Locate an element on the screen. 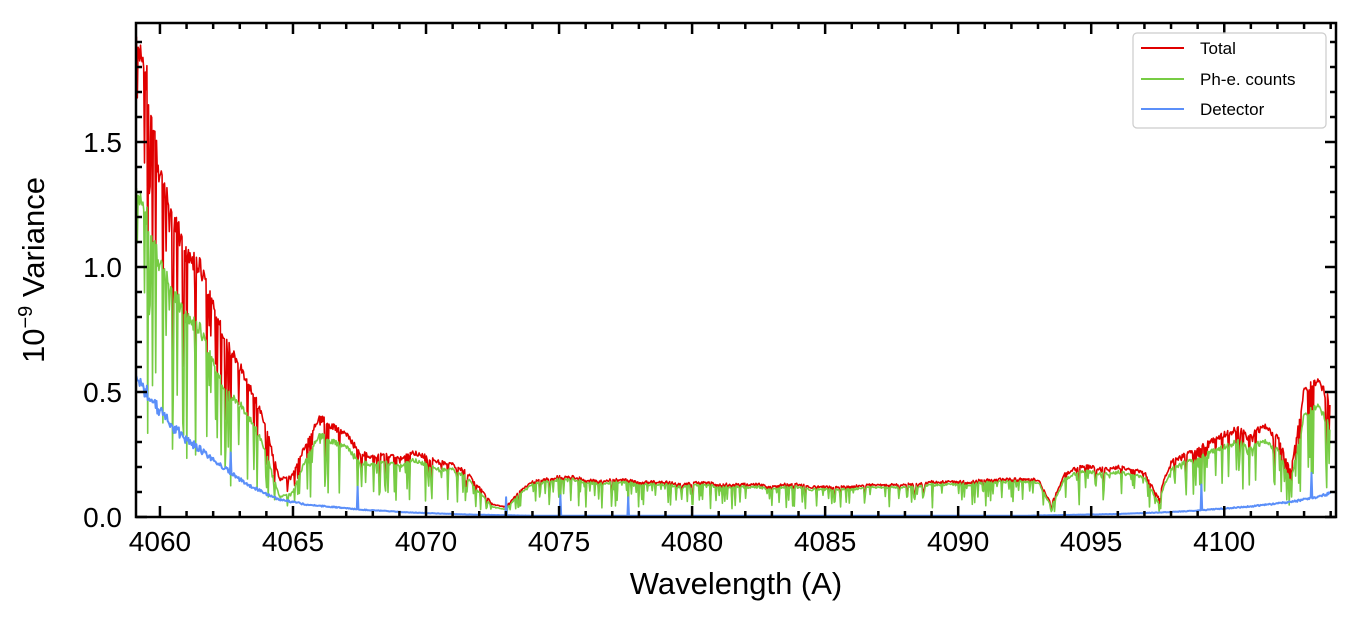  x-tick-label: 4060 is located at coordinates (160, 541).